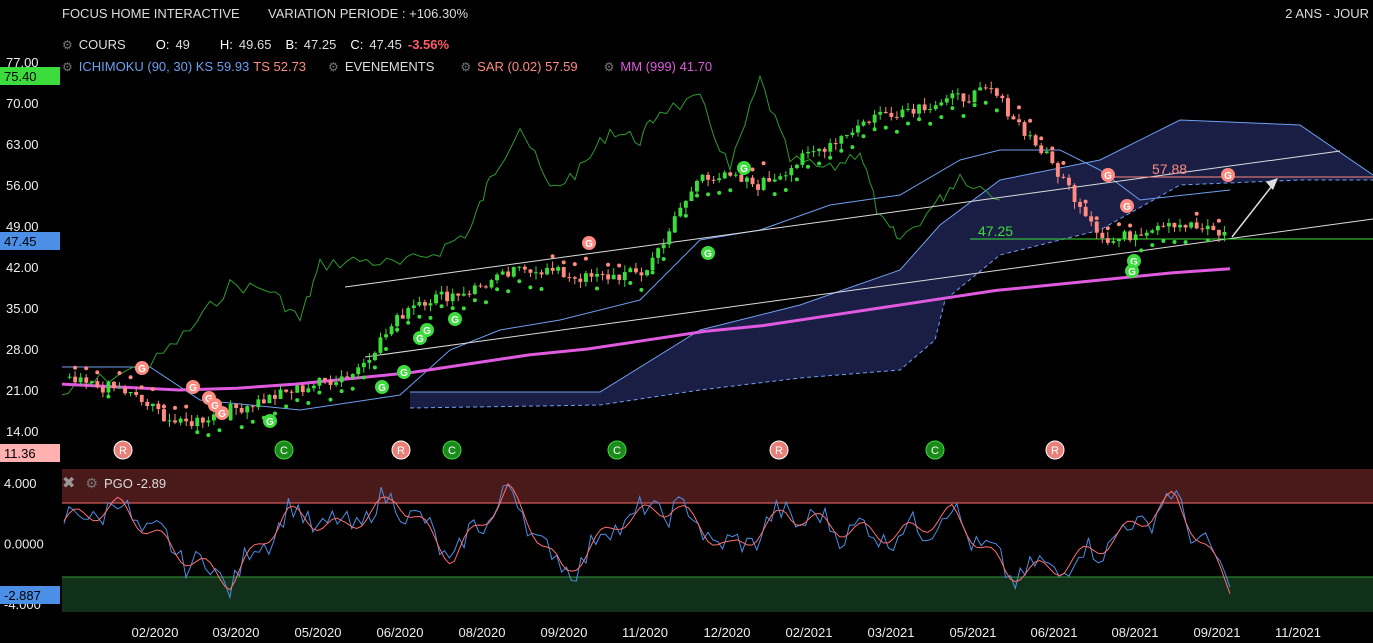 The height and width of the screenshot is (643, 1373). Describe the element at coordinates (22, 349) in the screenshot. I see `y-tick-label: 28.00` at that location.